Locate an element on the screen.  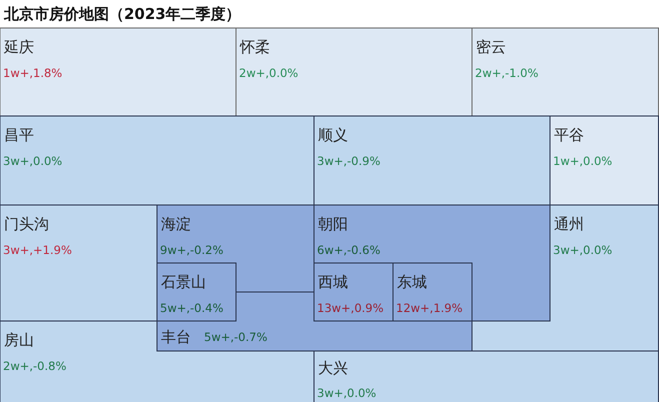
category-label: 西城 is located at coordinates (333, 282).